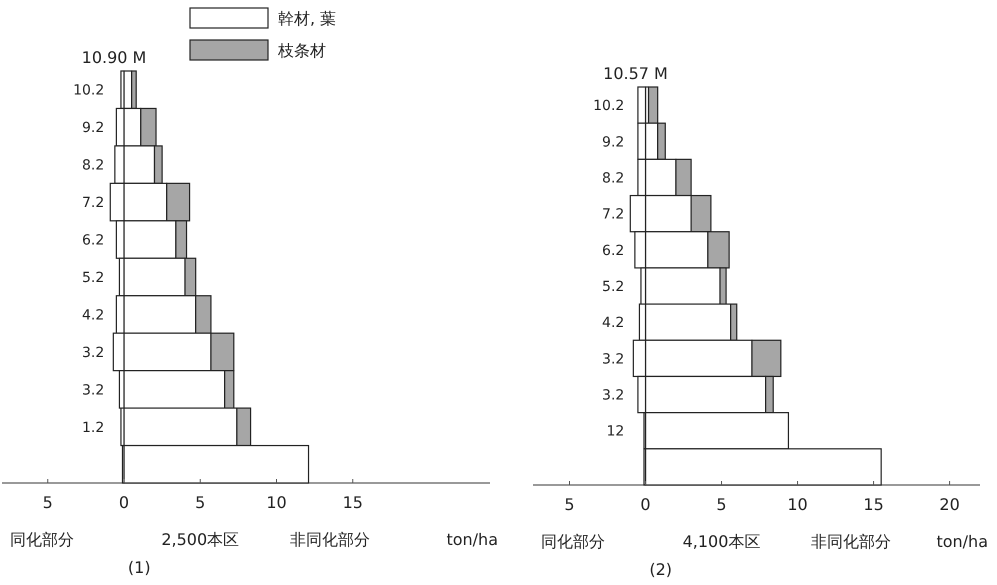 Image resolution: width=997 pixels, height=585 pixels. Describe the element at coordinates (660, 569) in the screenshot. I see `text: (2)` at that location.